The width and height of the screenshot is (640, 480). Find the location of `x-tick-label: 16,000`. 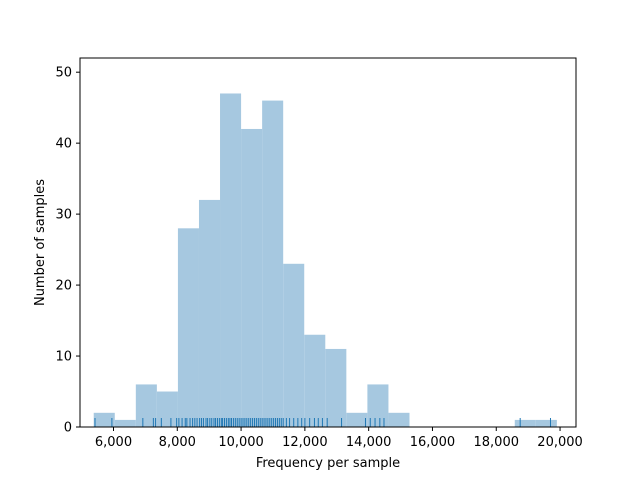

x-tick-label: 16,000 is located at coordinates (433, 442).